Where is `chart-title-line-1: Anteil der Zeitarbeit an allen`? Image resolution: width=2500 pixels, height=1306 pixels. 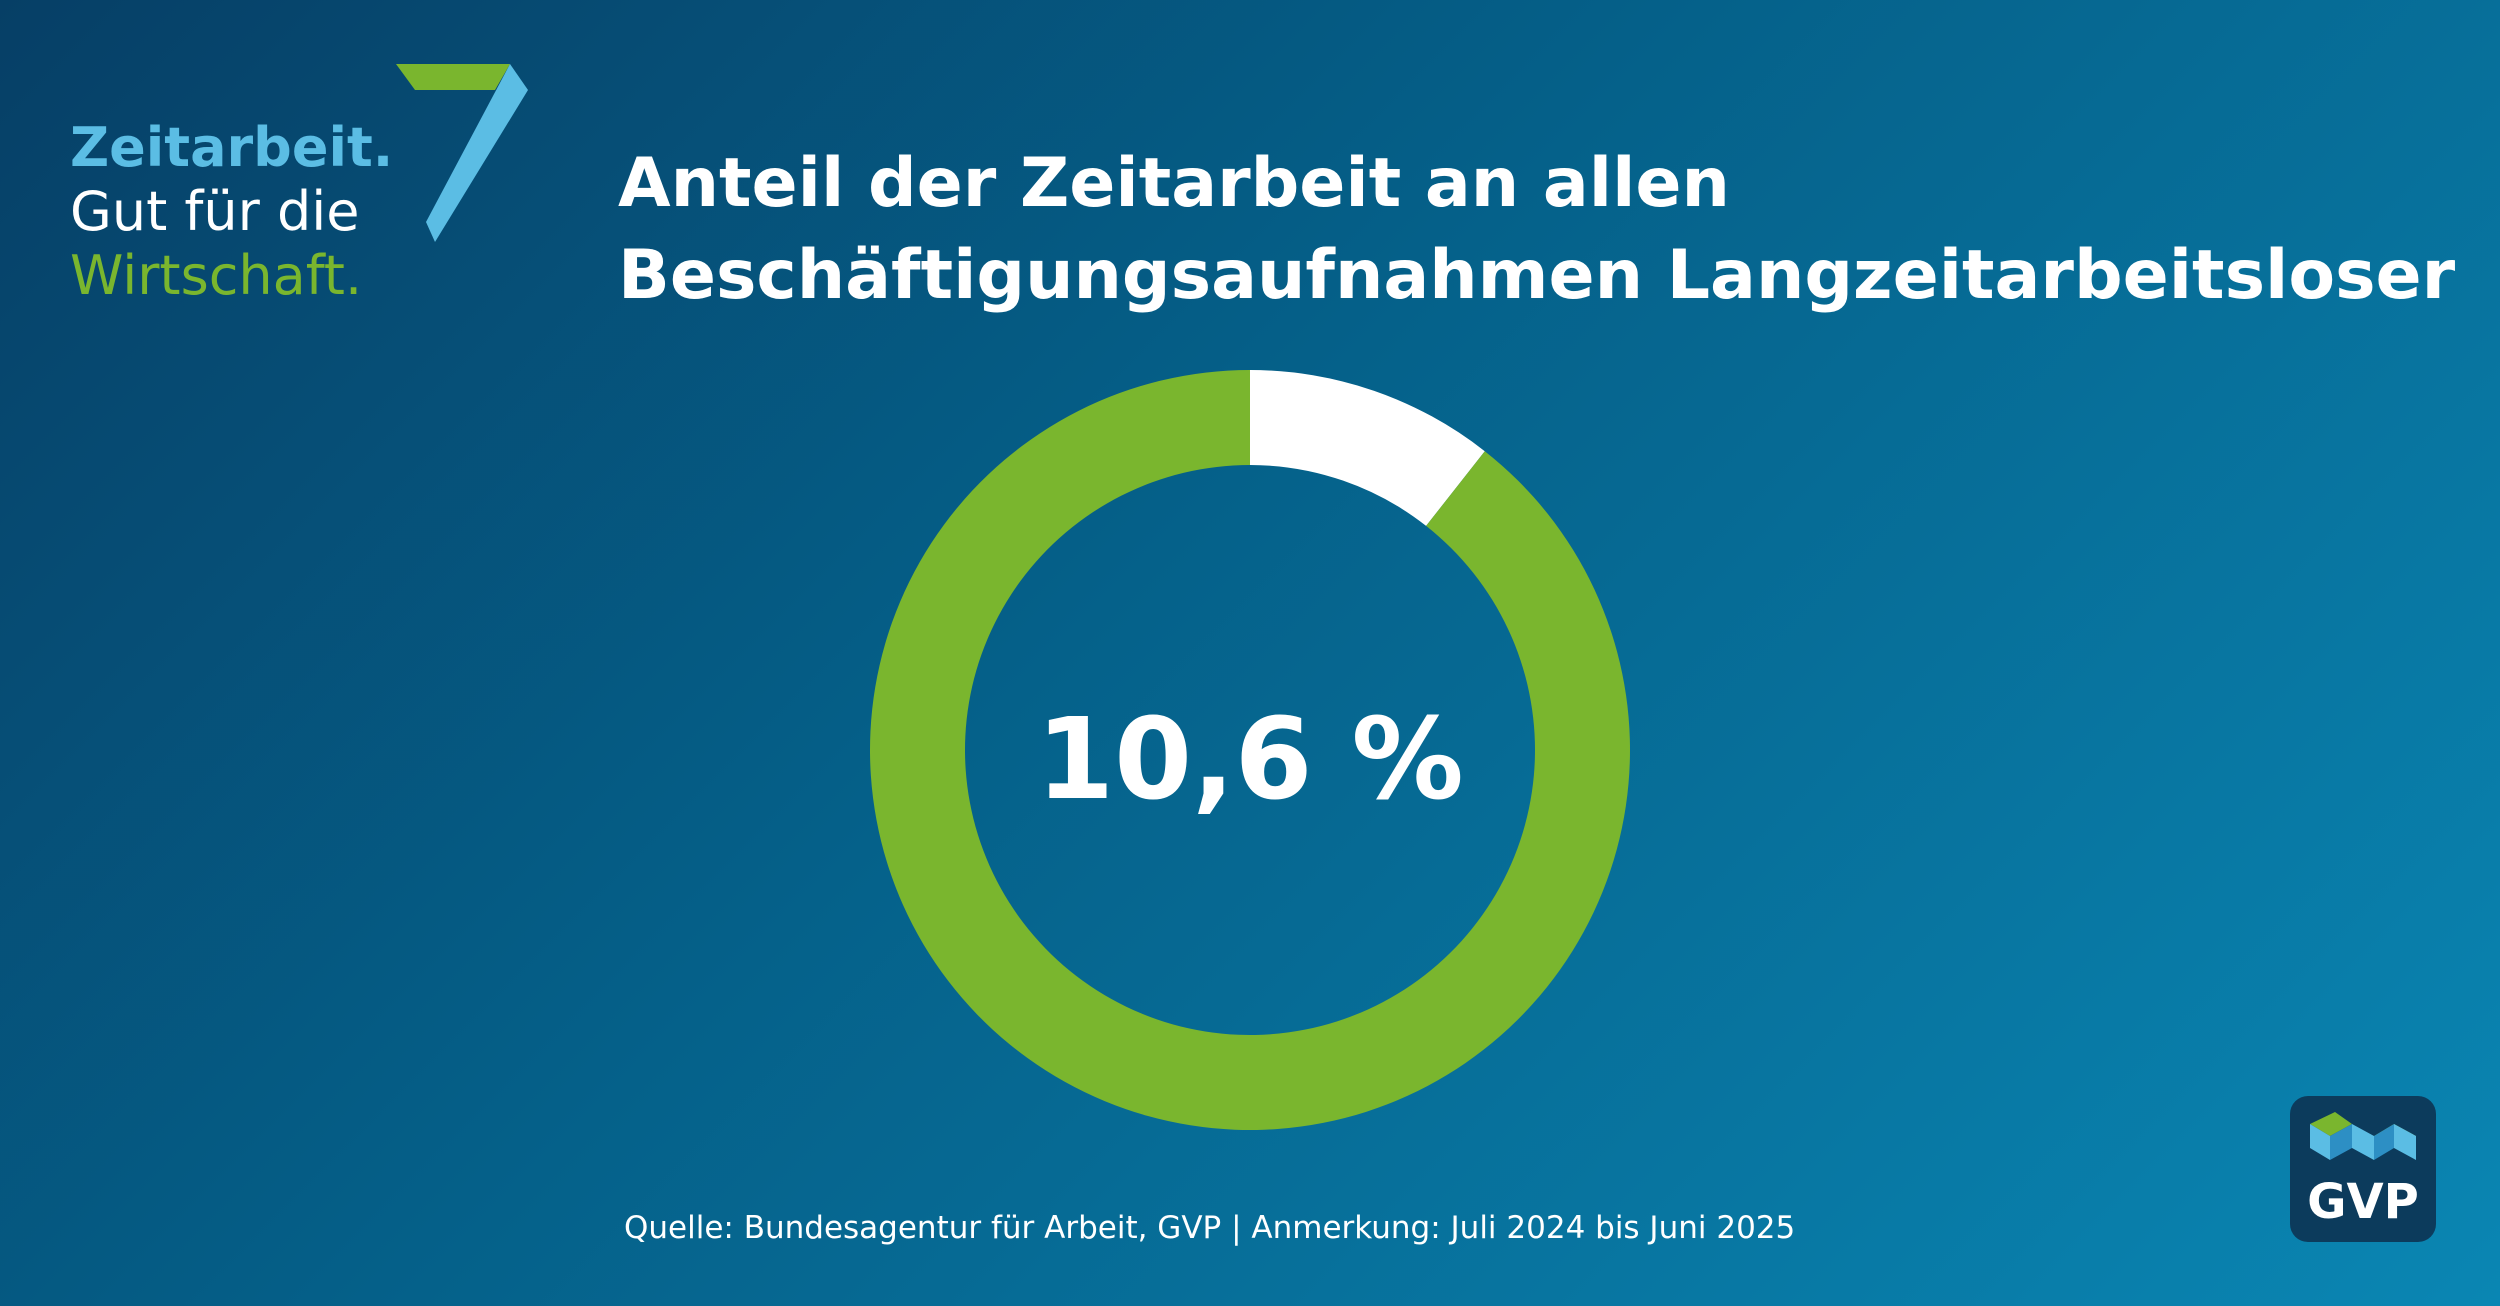
chart-title-line-1: Anteil der Zeitarbeit an allen is located at coordinates (1174, 183).